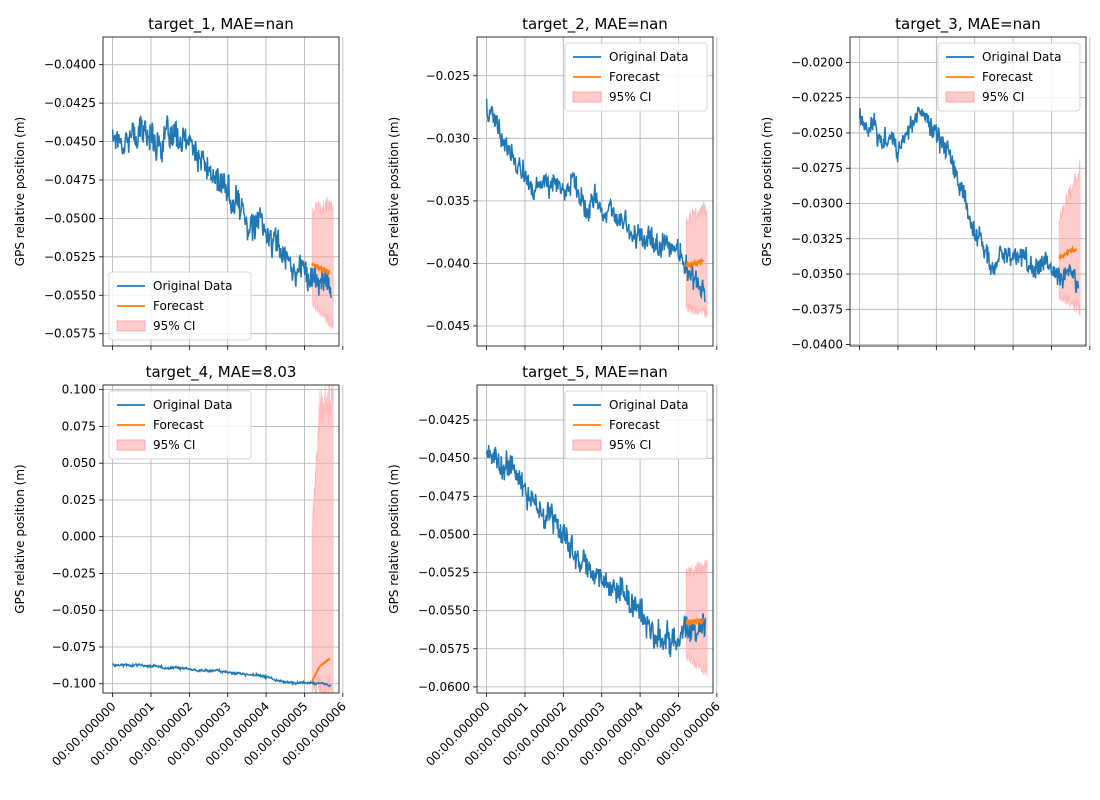 The width and height of the screenshot is (1100, 800). What do you see at coordinates (817, 62) in the screenshot?
I see `y-tick-label: −0.0200` at bounding box center [817, 62].